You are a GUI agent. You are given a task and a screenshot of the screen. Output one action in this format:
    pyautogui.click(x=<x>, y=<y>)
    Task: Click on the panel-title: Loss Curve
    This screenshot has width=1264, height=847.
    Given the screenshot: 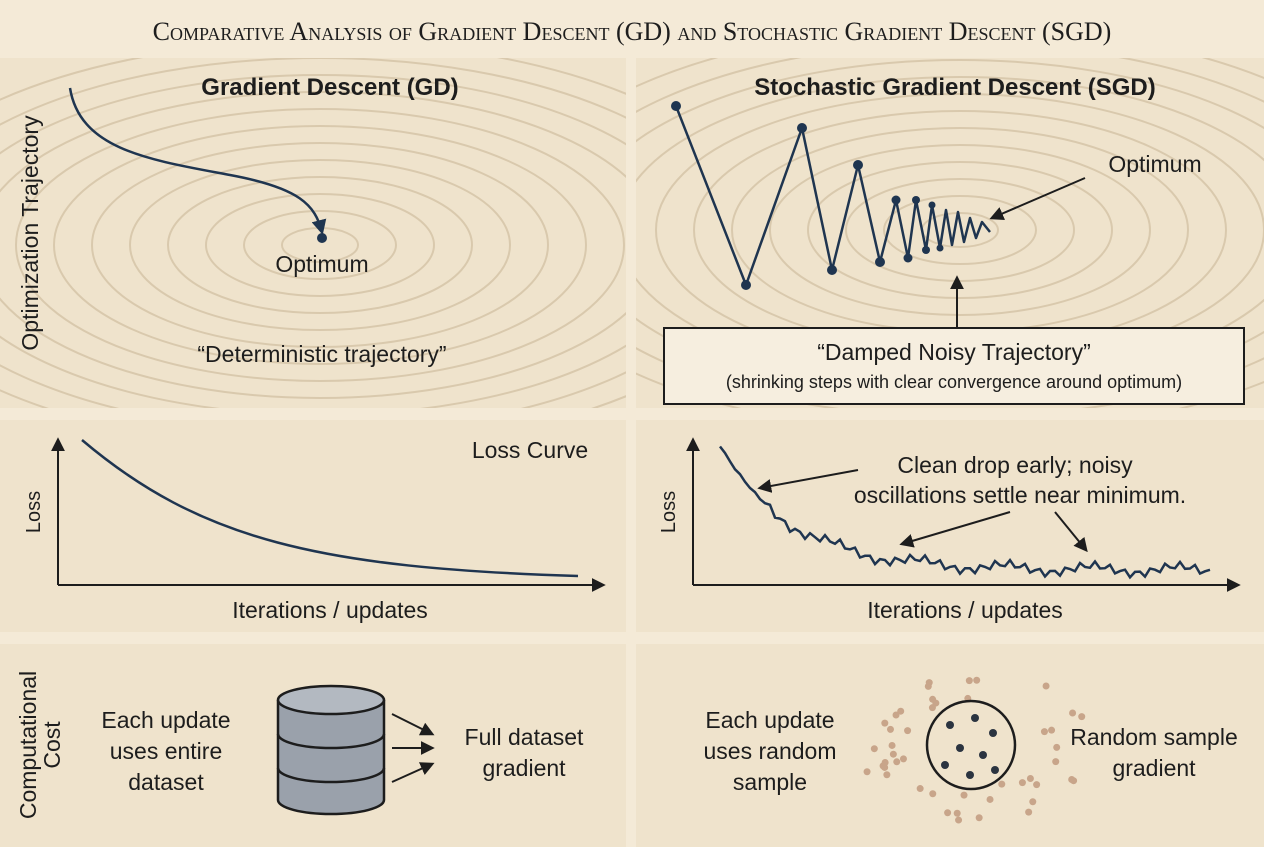 What is the action you would take?
    pyautogui.click(x=530, y=450)
    